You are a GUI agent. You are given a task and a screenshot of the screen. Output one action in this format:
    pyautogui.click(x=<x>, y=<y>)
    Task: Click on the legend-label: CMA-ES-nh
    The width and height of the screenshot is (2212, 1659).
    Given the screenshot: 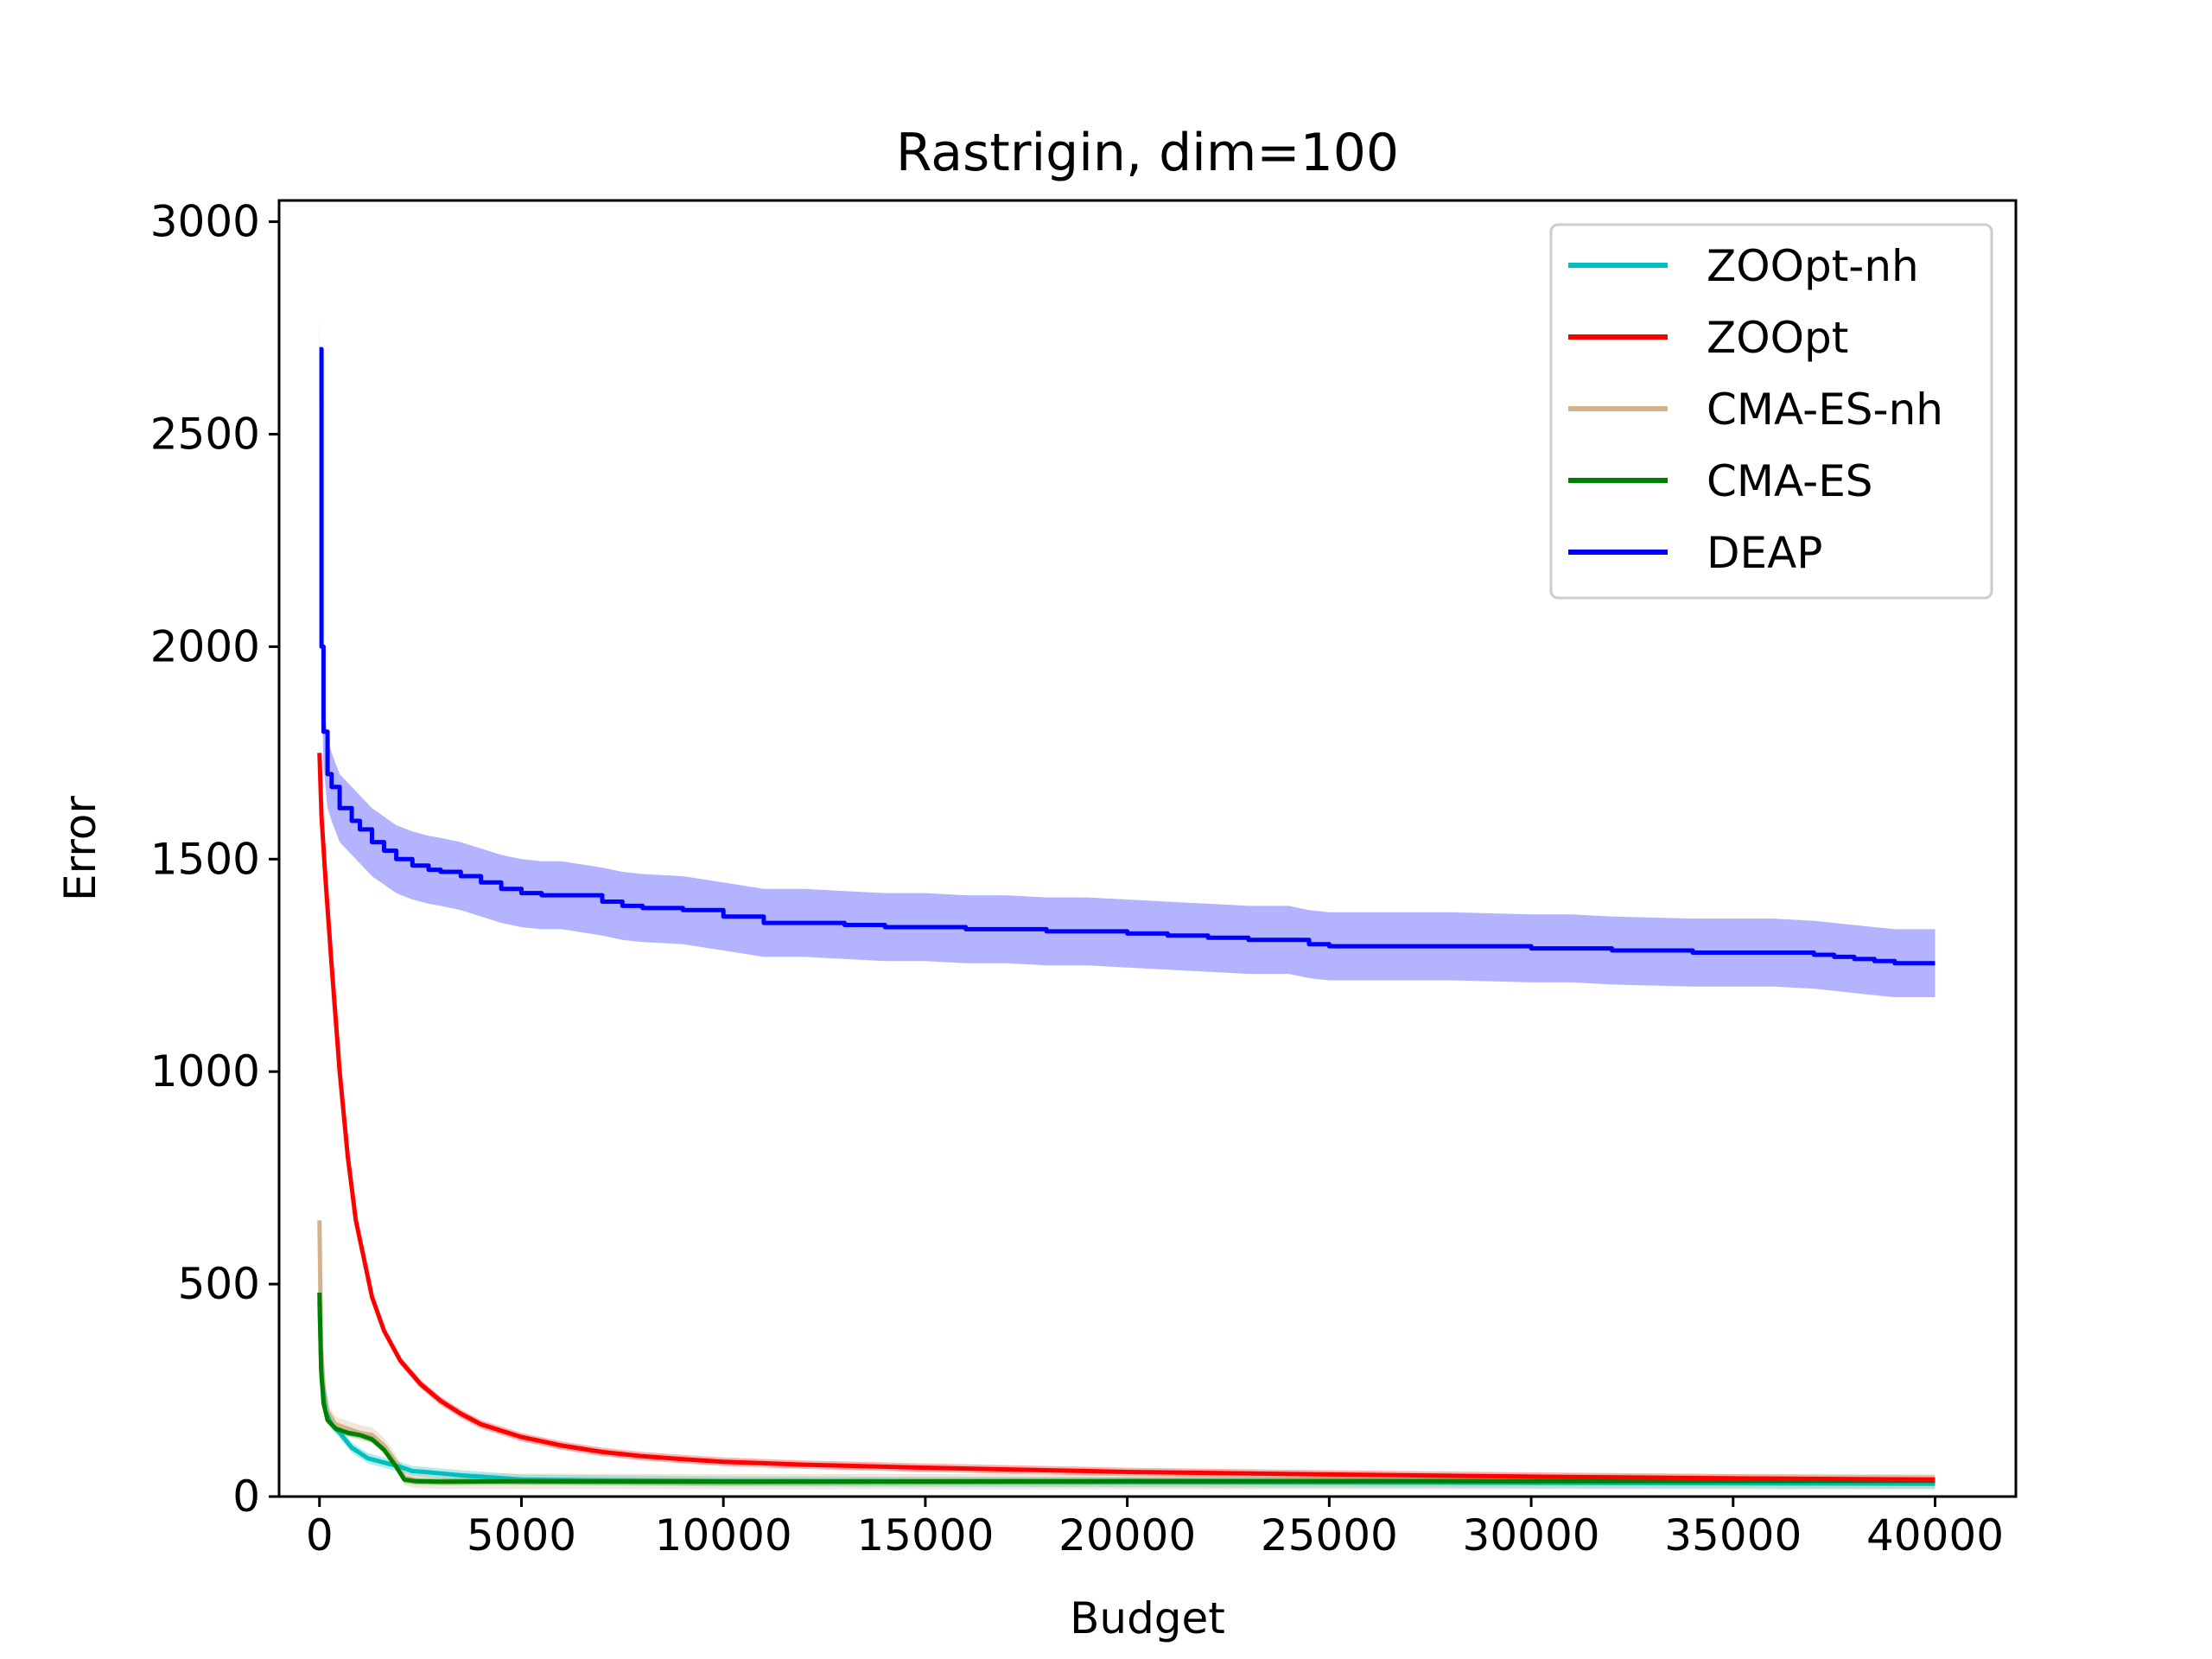 What is the action you would take?
    pyautogui.click(x=1825, y=410)
    